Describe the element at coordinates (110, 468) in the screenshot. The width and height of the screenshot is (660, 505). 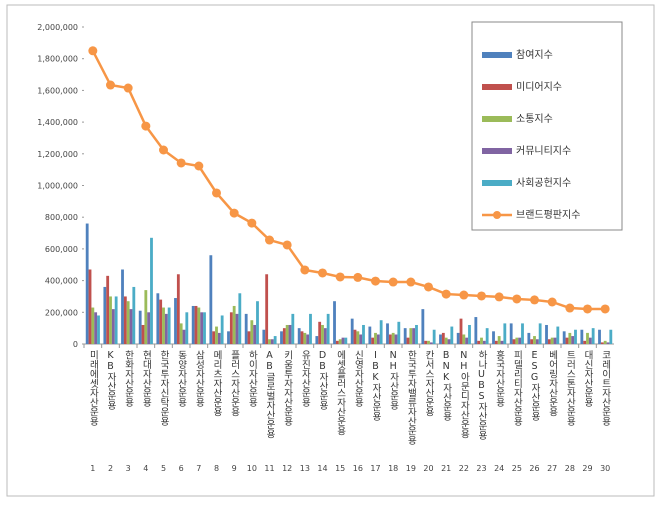
I see `rank-label: 2` at that location.